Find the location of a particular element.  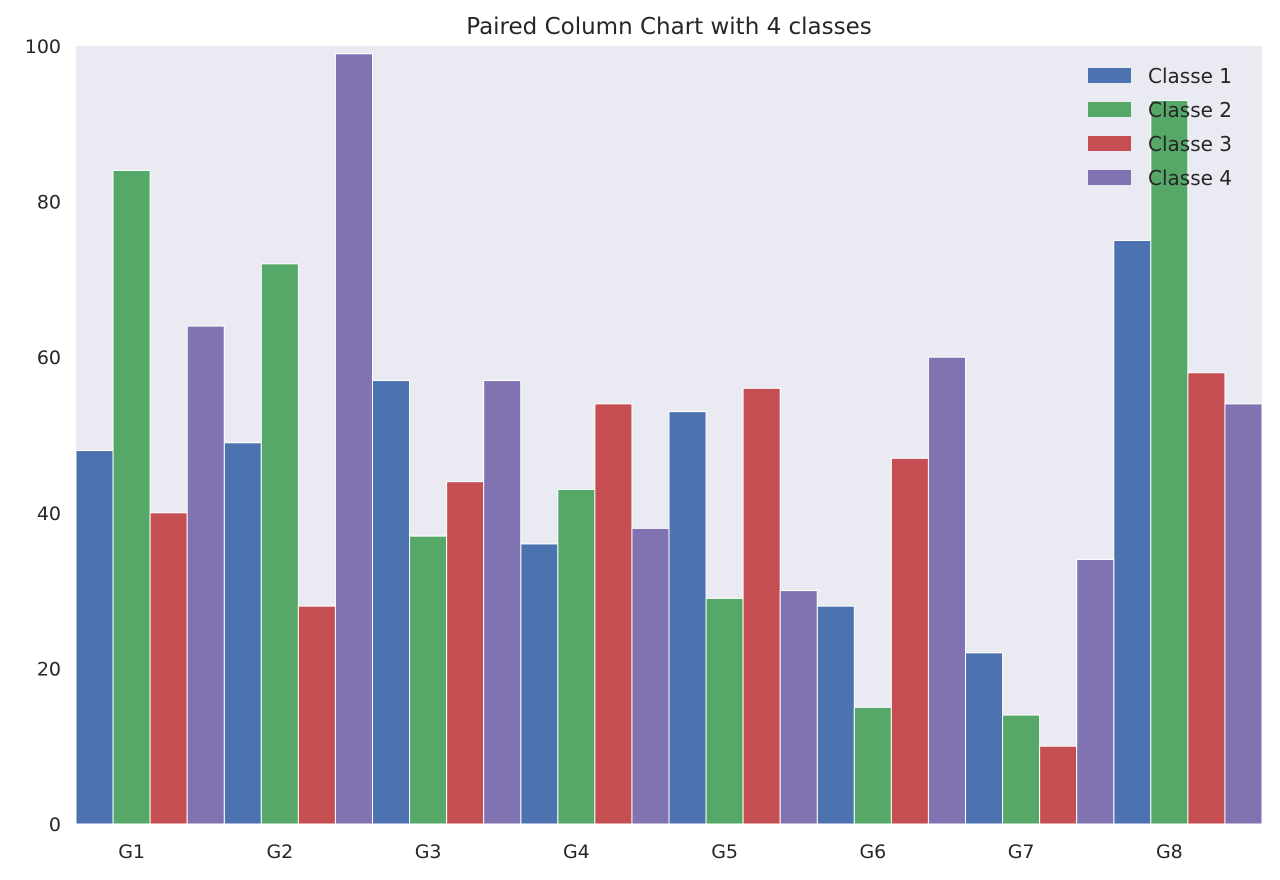

y-tick-label: 80 is located at coordinates (49, 203).